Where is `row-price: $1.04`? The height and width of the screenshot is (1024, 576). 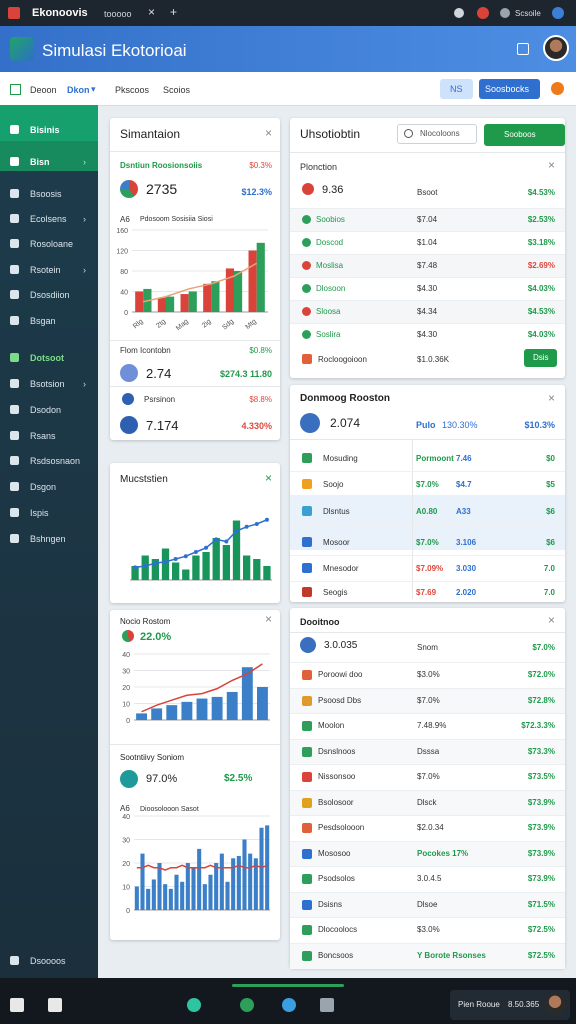 row-price: $1.04 is located at coordinates (427, 242).